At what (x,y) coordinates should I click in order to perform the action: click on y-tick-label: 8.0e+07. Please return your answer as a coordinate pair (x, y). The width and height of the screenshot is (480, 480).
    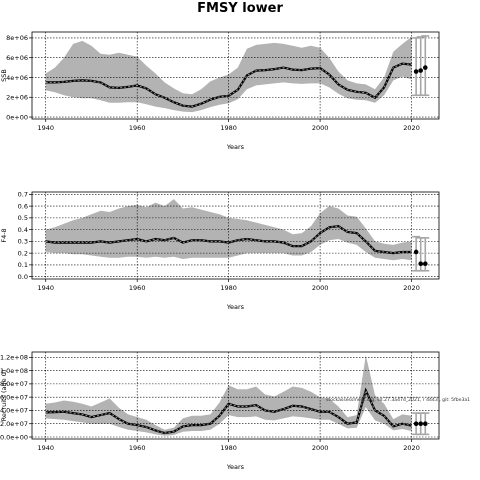
    Looking at the image, I should click on (14, 384).